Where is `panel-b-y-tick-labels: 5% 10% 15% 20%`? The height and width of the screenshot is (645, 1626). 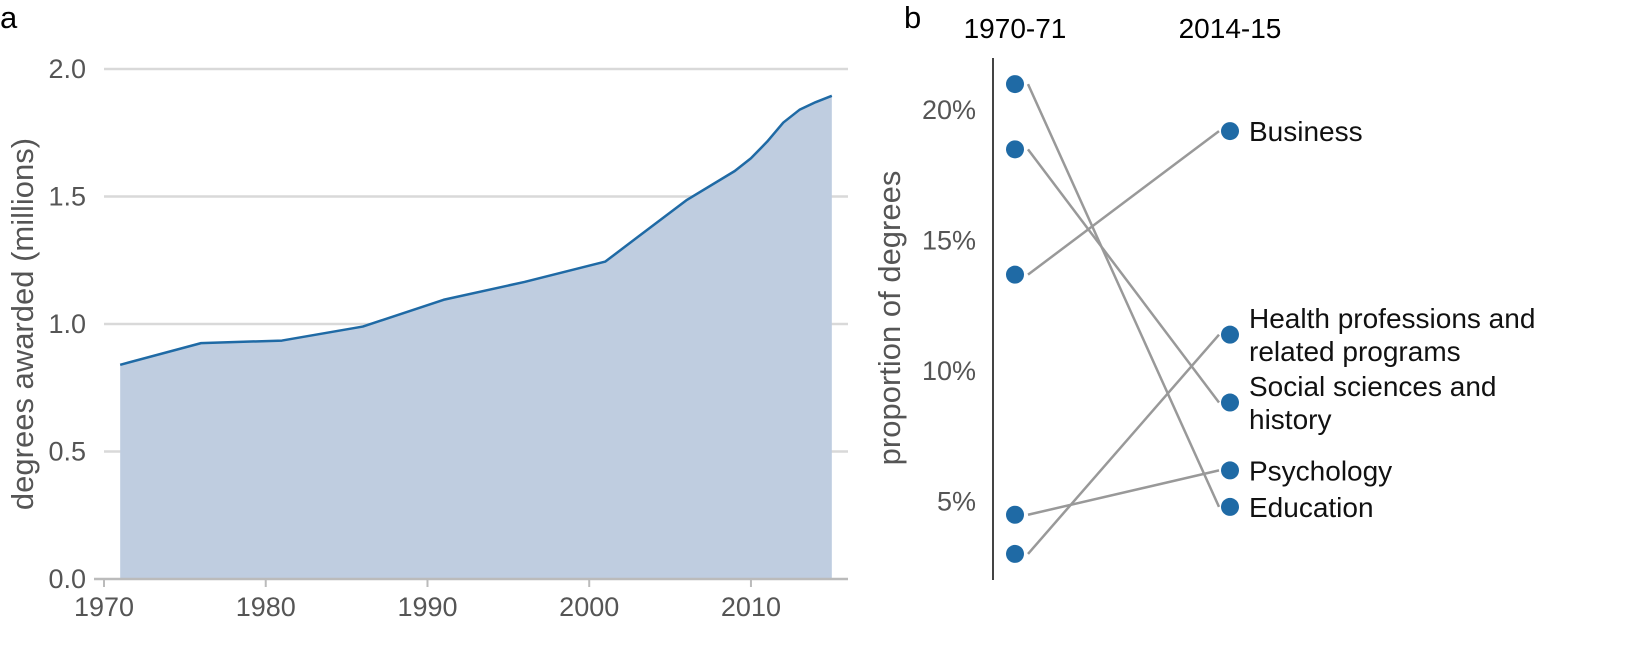
panel-b-y-tick-labels: 5% 10% 15% 20% is located at coordinates (949, 306).